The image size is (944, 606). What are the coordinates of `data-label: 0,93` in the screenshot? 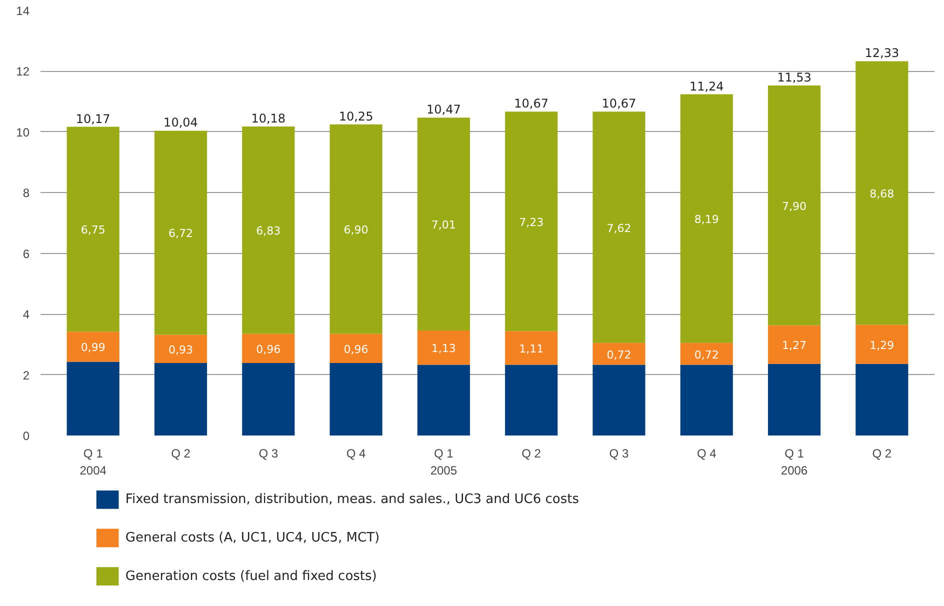 It's located at (180, 349).